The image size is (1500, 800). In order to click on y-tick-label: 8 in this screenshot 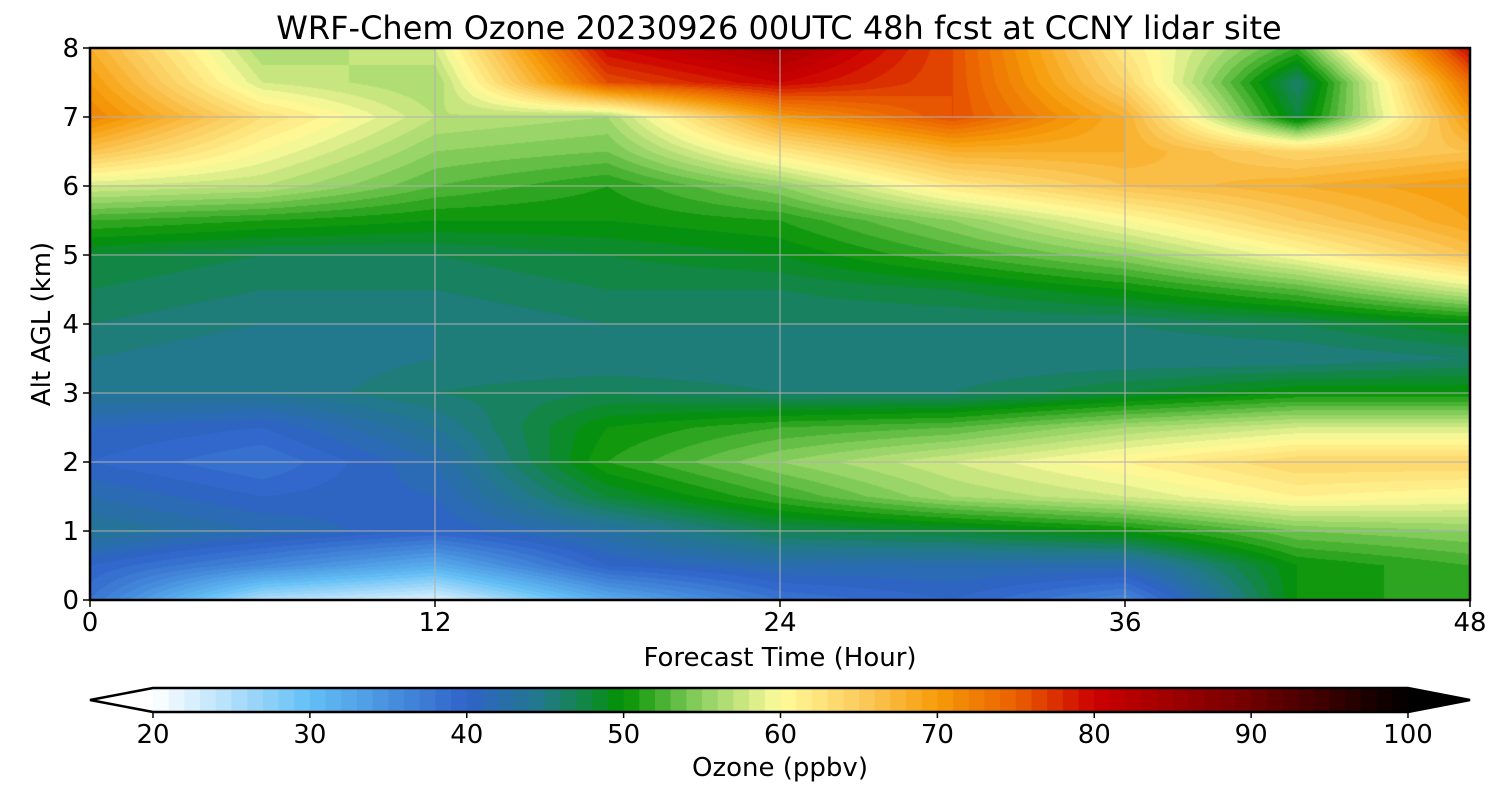, I will do `click(70, 49)`.